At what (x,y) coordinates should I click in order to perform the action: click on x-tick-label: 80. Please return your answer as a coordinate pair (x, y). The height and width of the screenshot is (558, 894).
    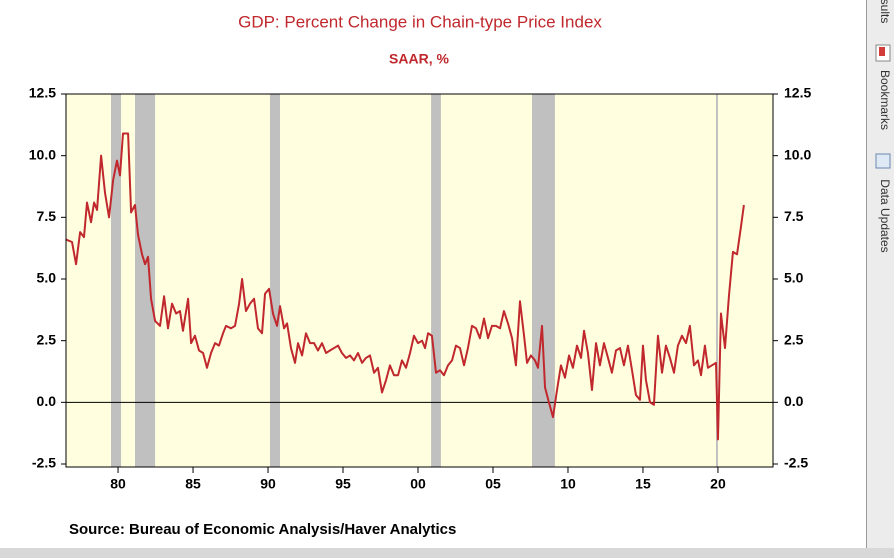
    Looking at the image, I should click on (118, 484).